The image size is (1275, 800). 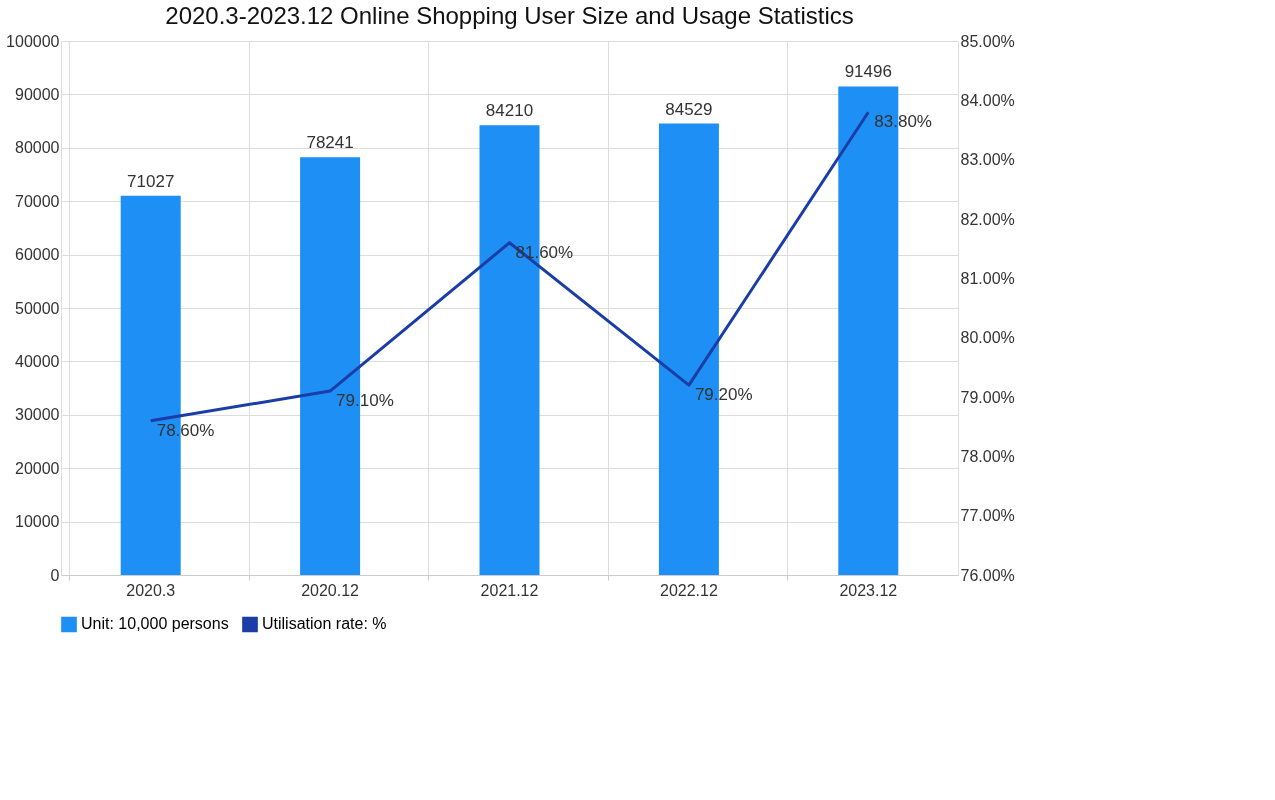 I want to click on data-label: 71027, so click(x=151, y=181).